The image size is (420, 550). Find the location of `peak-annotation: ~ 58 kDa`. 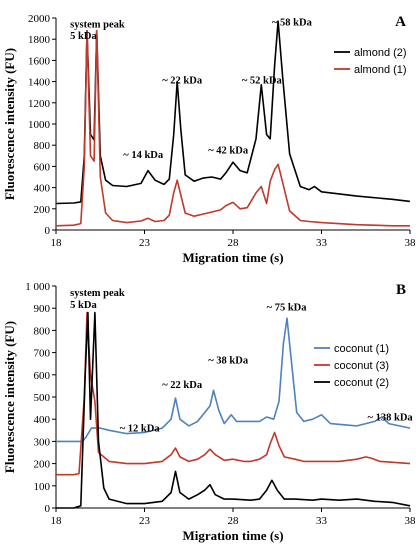

peak-annotation: ~ 58 kDa is located at coordinates (292, 22).